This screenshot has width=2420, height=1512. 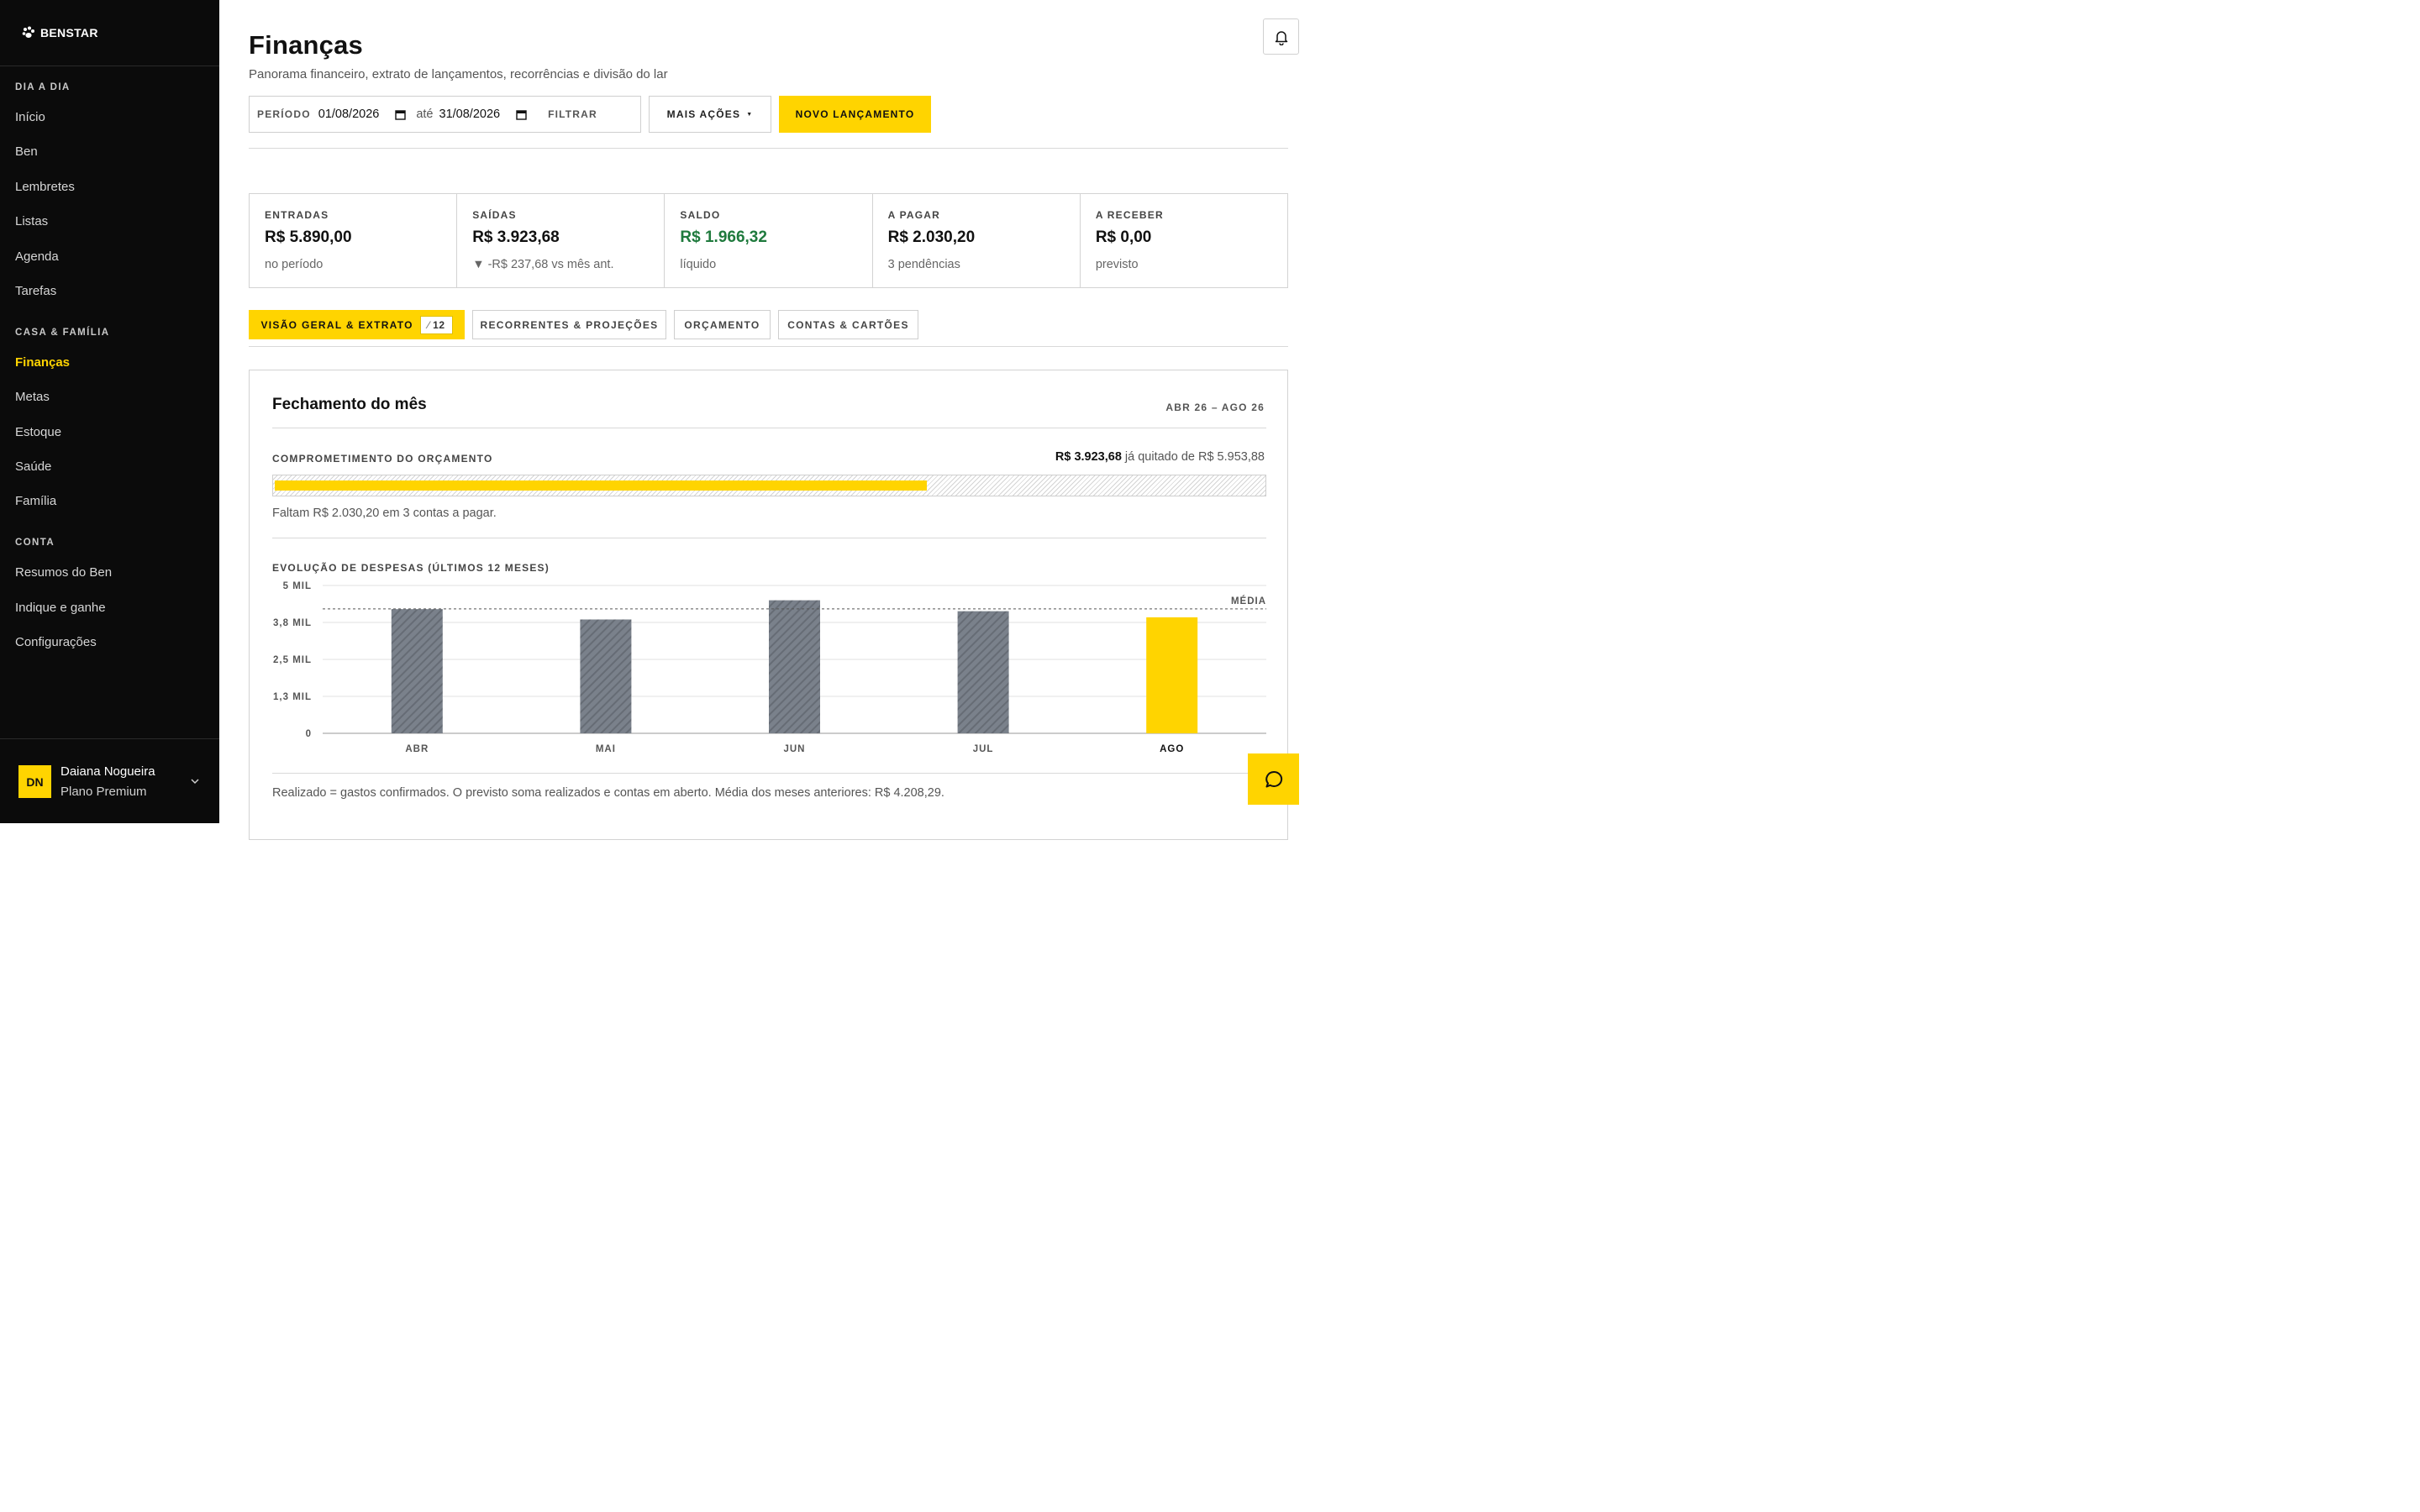 What do you see at coordinates (64, 572) in the screenshot?
I see `sidebar-item-resumos: Resumos do Ben` at bounding box center [64, 572].